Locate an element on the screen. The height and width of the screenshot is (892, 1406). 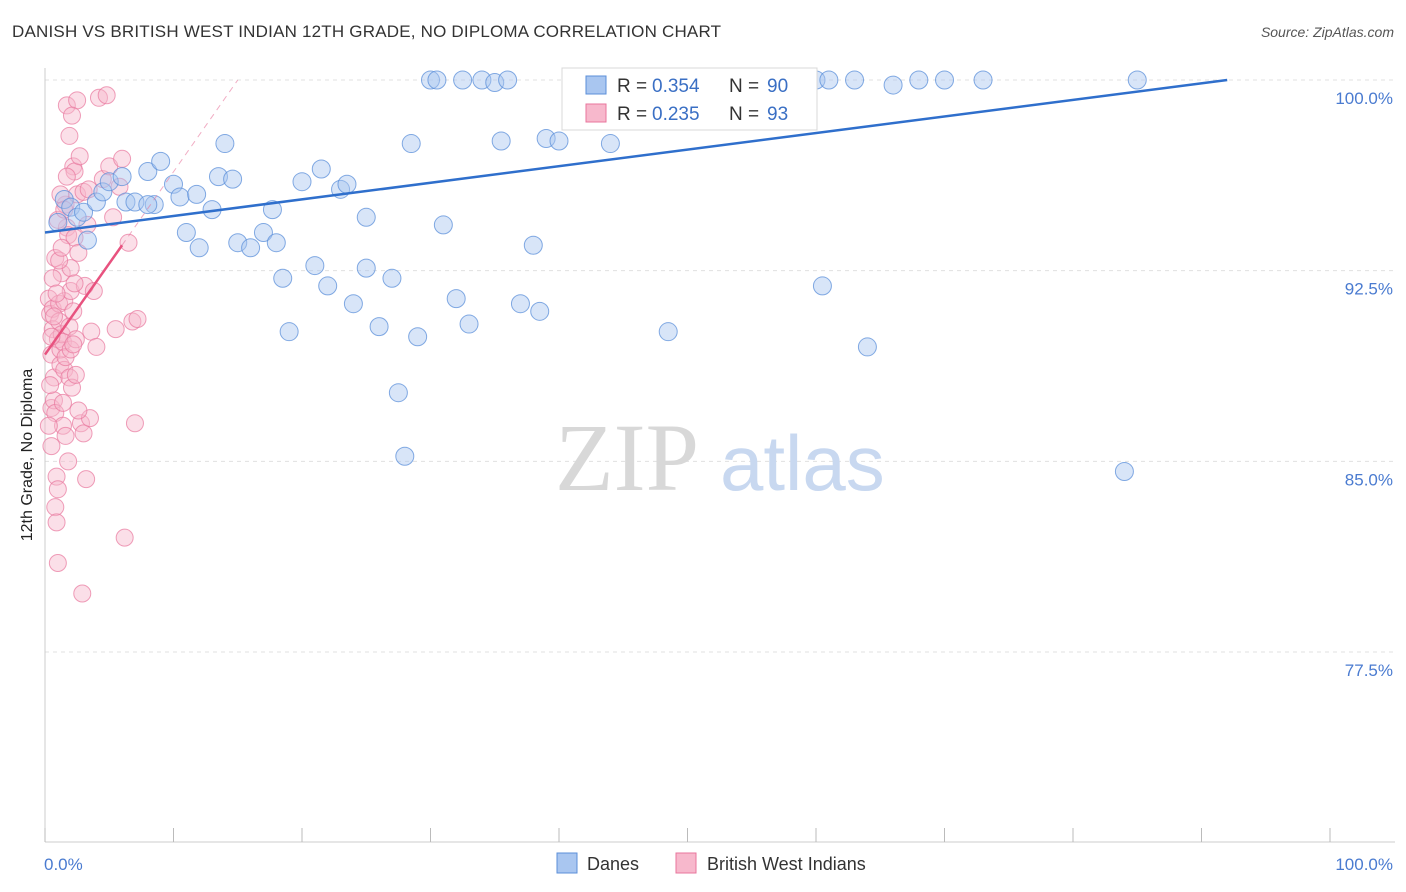
legend-n-label-danes: N = is located at coordinates (744, 86).